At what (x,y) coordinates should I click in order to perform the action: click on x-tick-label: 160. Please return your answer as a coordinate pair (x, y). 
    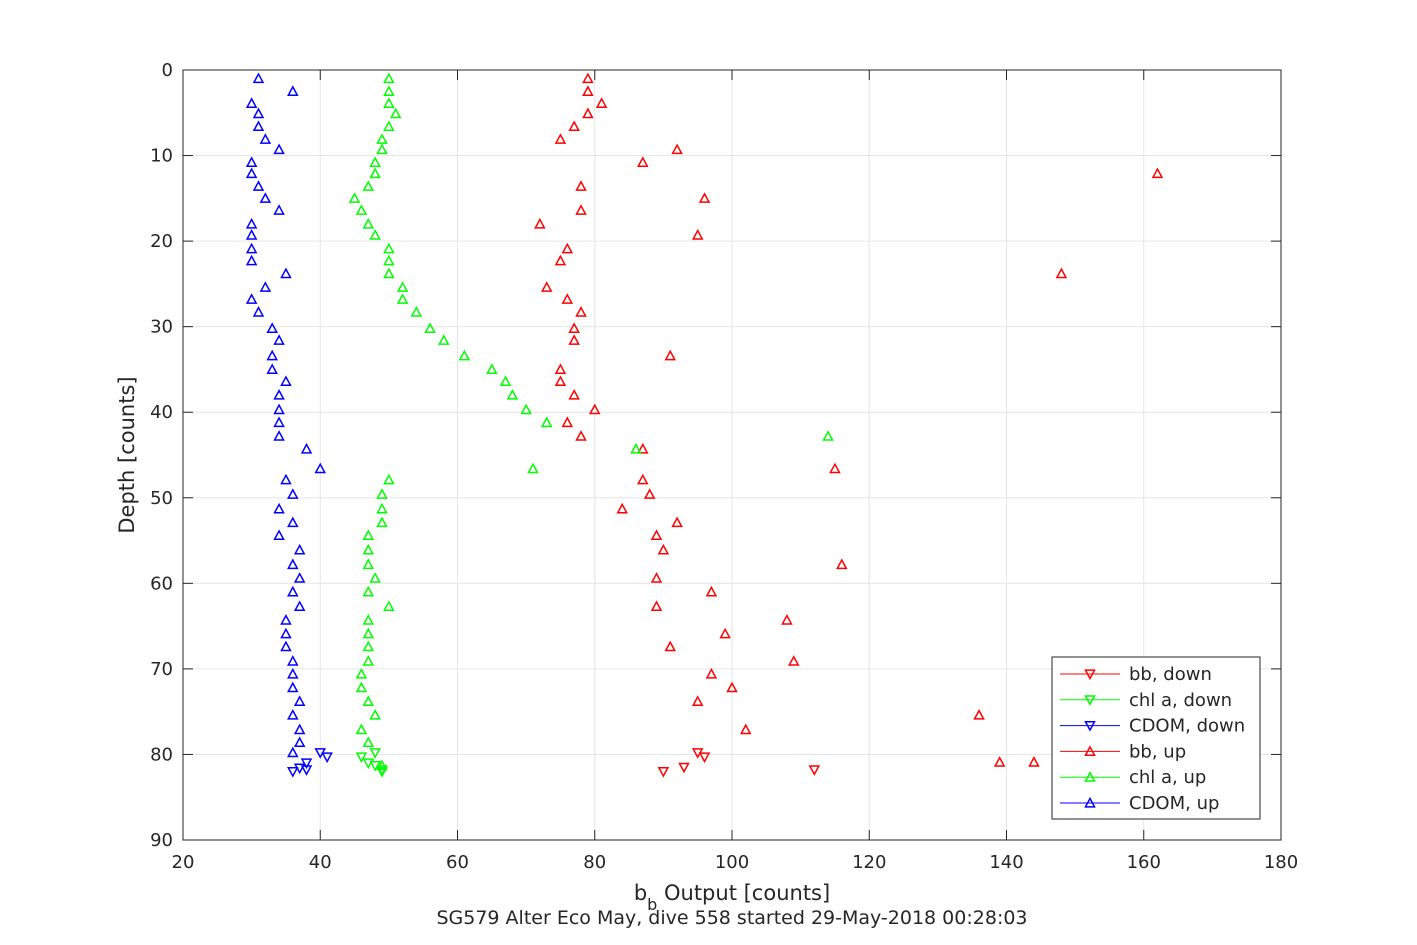
    Looking at the image, I should click on (1144, 862).